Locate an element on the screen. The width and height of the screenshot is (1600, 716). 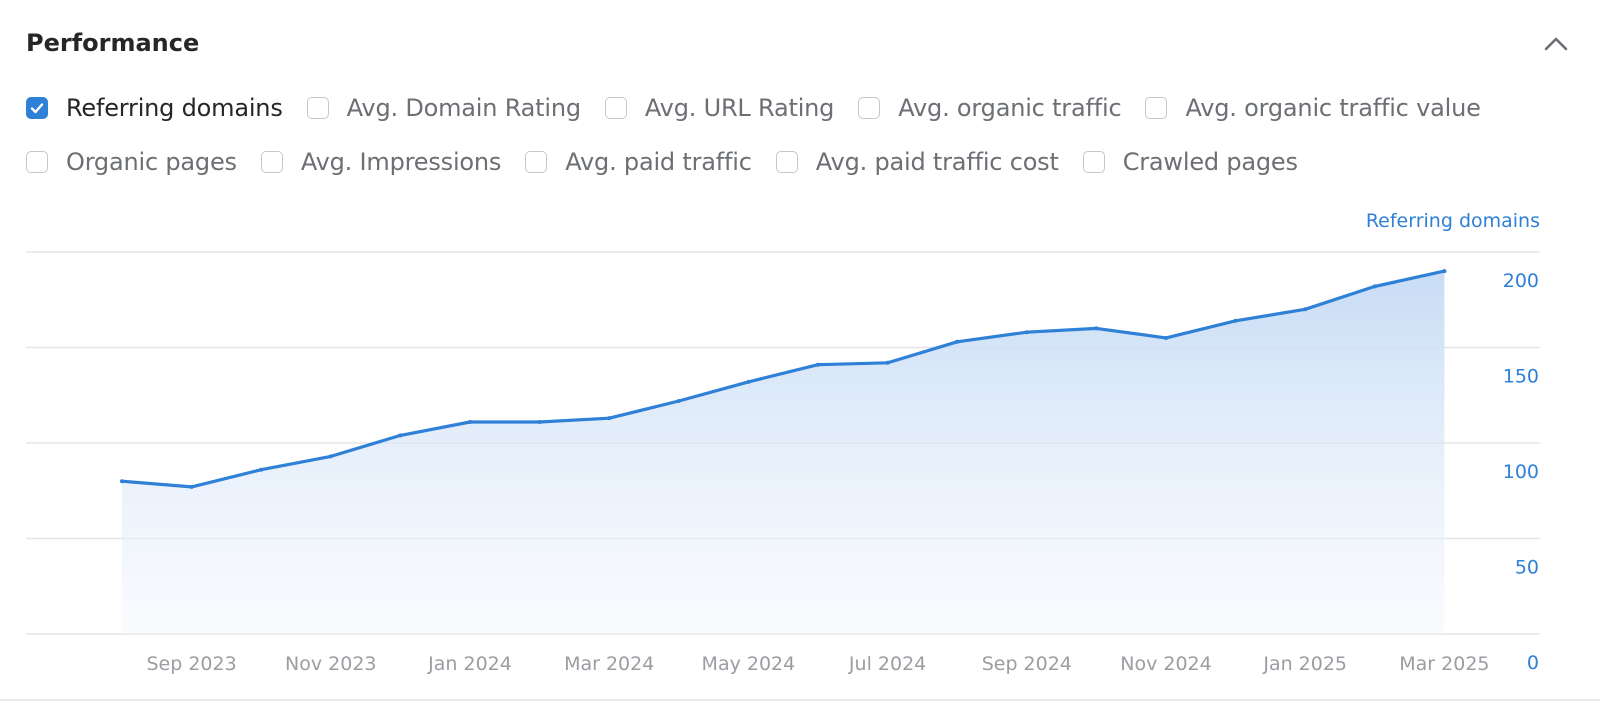
chevron-up-icon is located at coordinates (1556, 44).